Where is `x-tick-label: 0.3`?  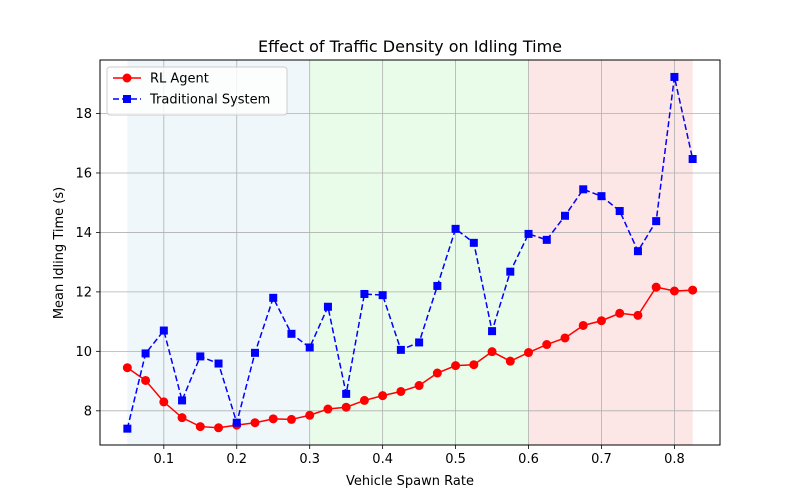
x-tick-label: 0.3 is located at coordinates (309, 459).